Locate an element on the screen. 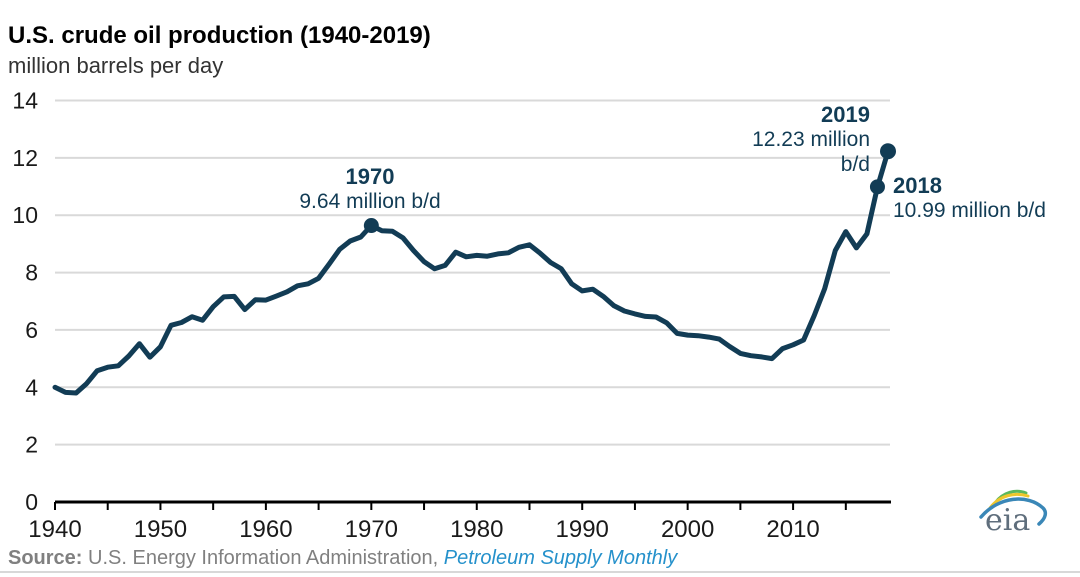  marker-dot-2019 is located at coordinates (888, 151).